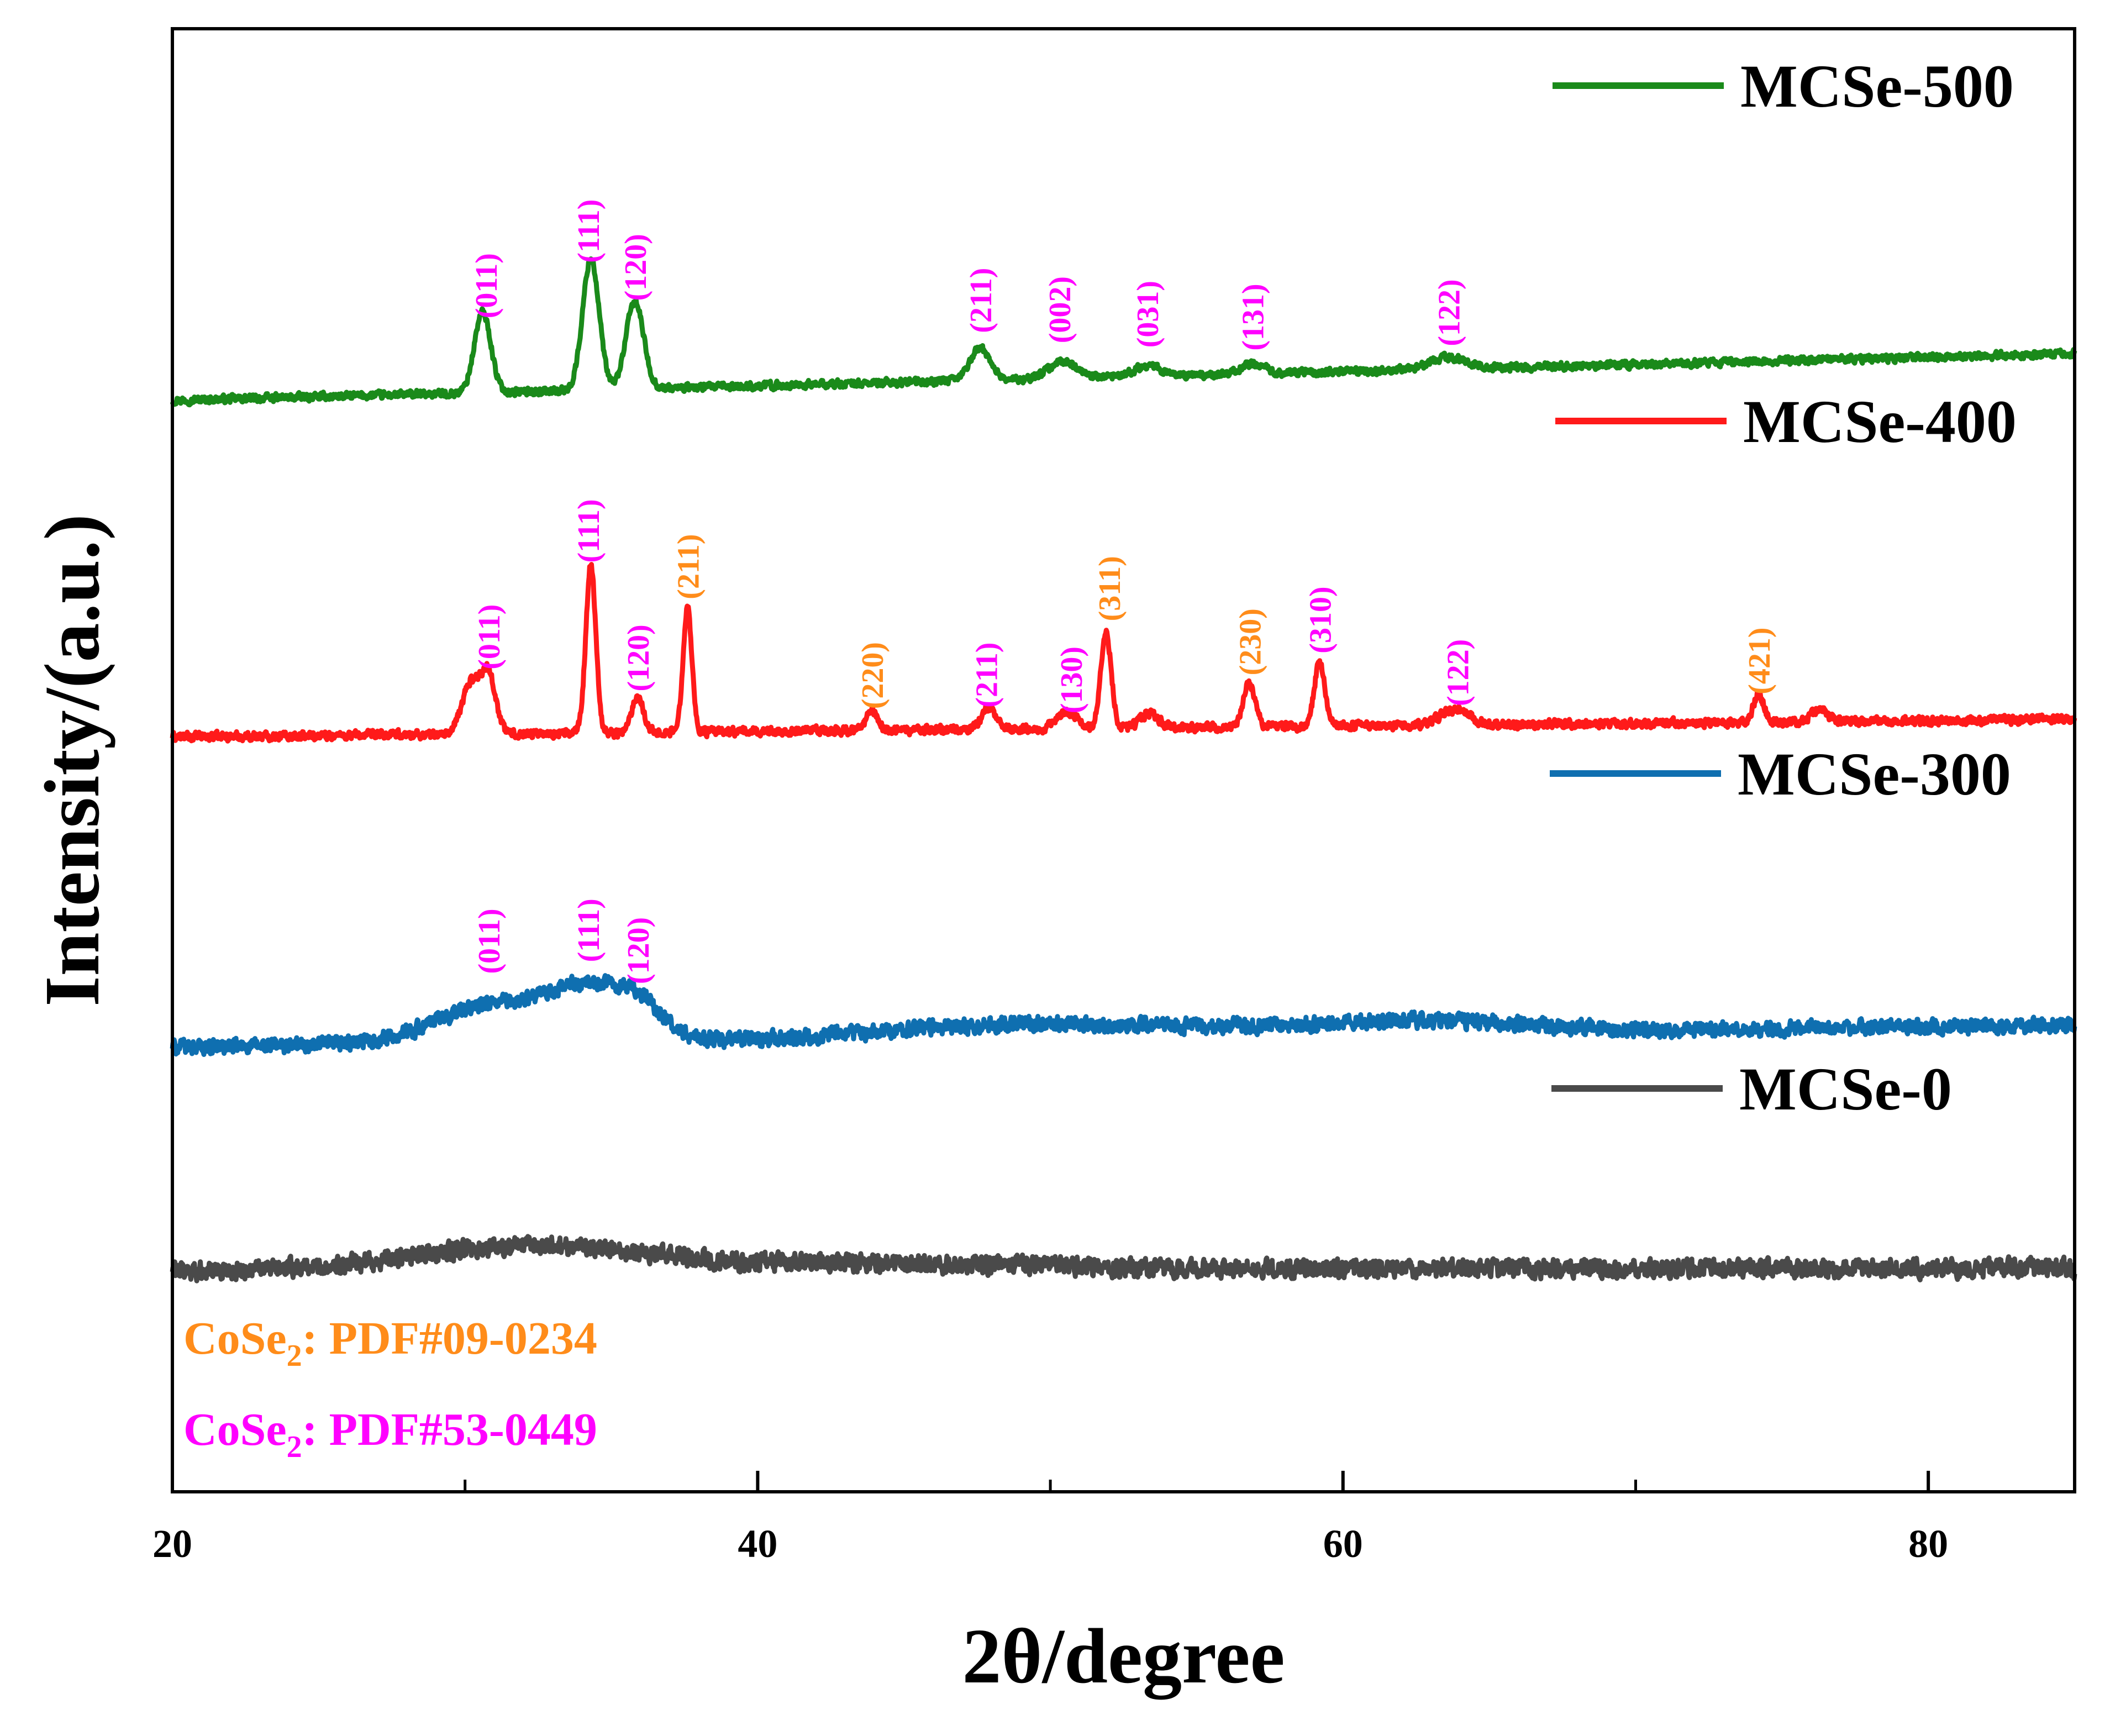  What do you see at coordinates (757, 1544) in the screenshot?
I see `x-tick-label: 40` at bounding box center [757, 1544].